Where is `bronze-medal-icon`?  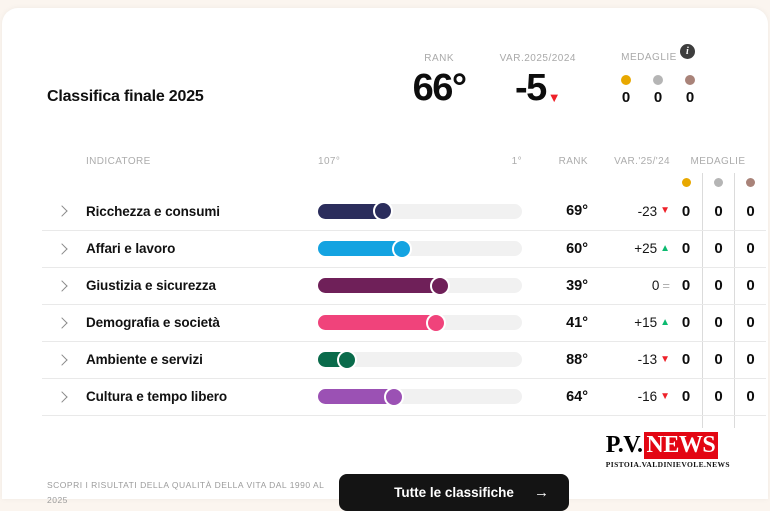
bronze-medal-icon is located at coordinates (750, 182).